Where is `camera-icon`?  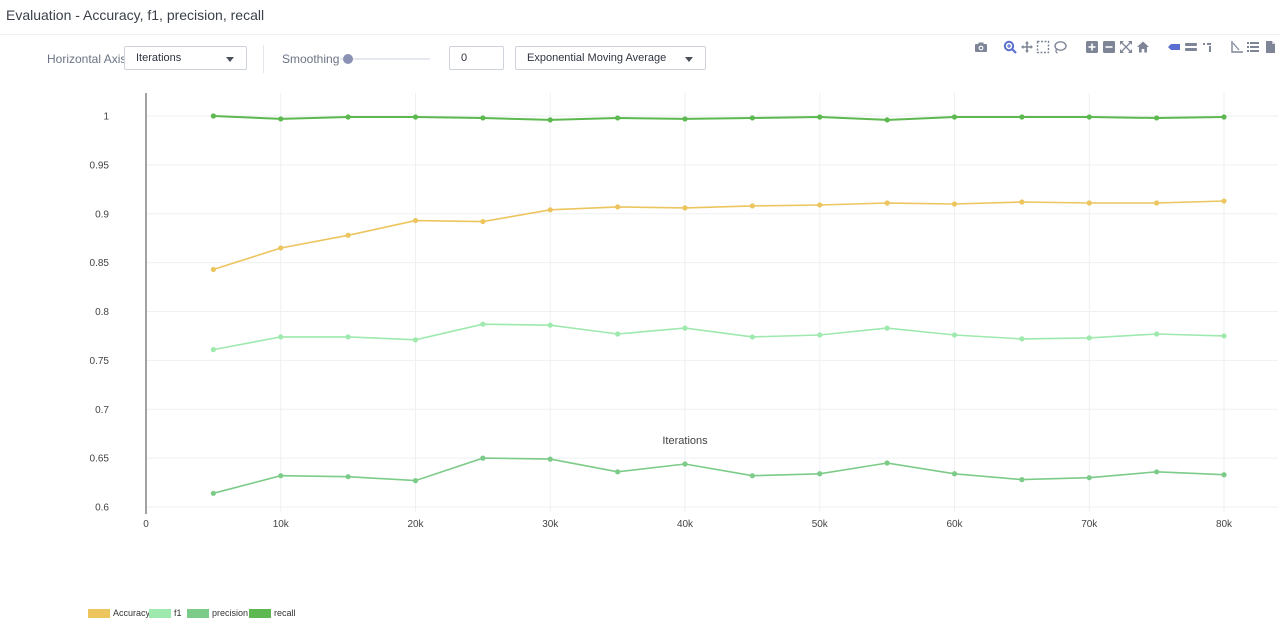 camera-icon is located at coordinates (981, 47).